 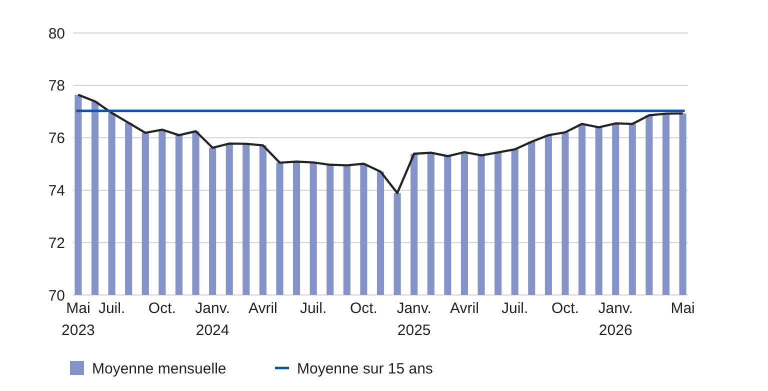 I want to click on y-tick-label: 74, so click(x=56, y=191).